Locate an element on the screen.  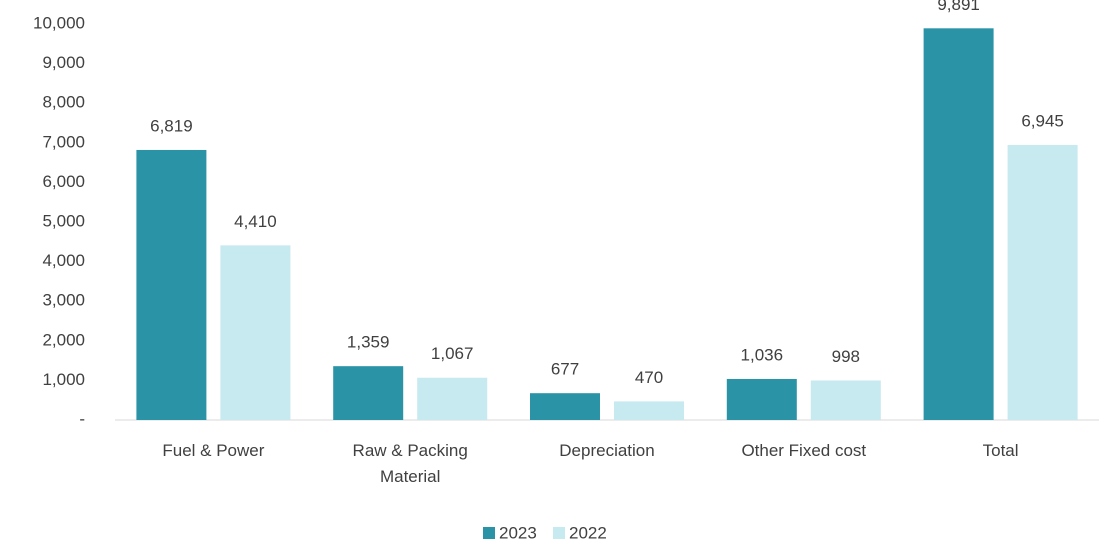
y-tick-label: 3,000 is located at coordinates (63, 300).